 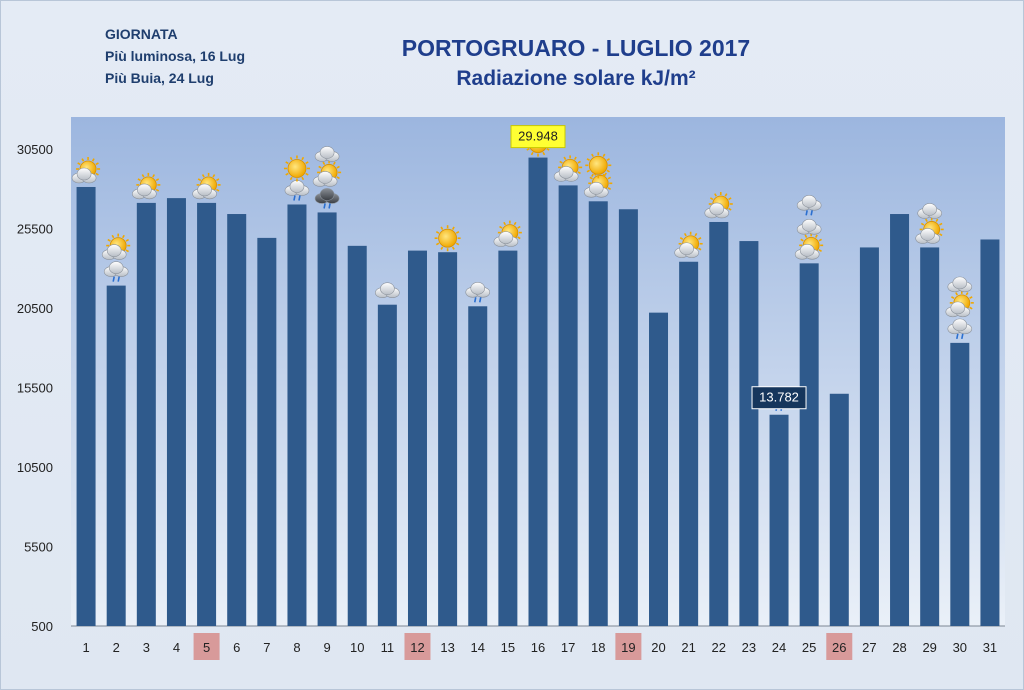 What do you see at coordinates (576, 48) in the screenshot?
I see `chart-title: PORTOGRUARO - LUGLIO 2017` at bounding box center [576, 48].